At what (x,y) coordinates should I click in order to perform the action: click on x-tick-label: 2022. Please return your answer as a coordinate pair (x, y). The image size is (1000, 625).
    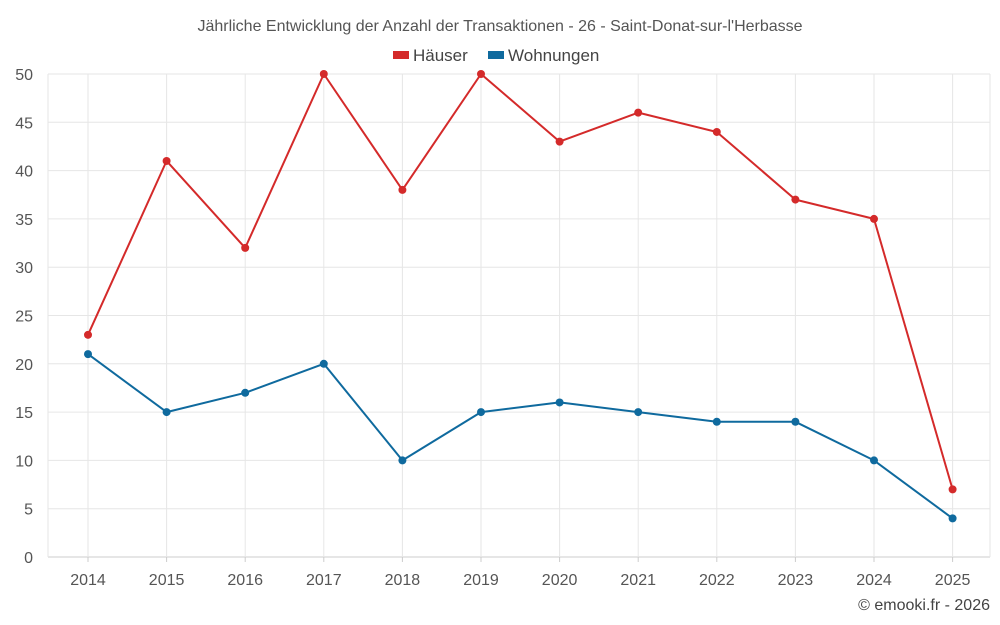
    Looking at the image, I should click on (717, 580).